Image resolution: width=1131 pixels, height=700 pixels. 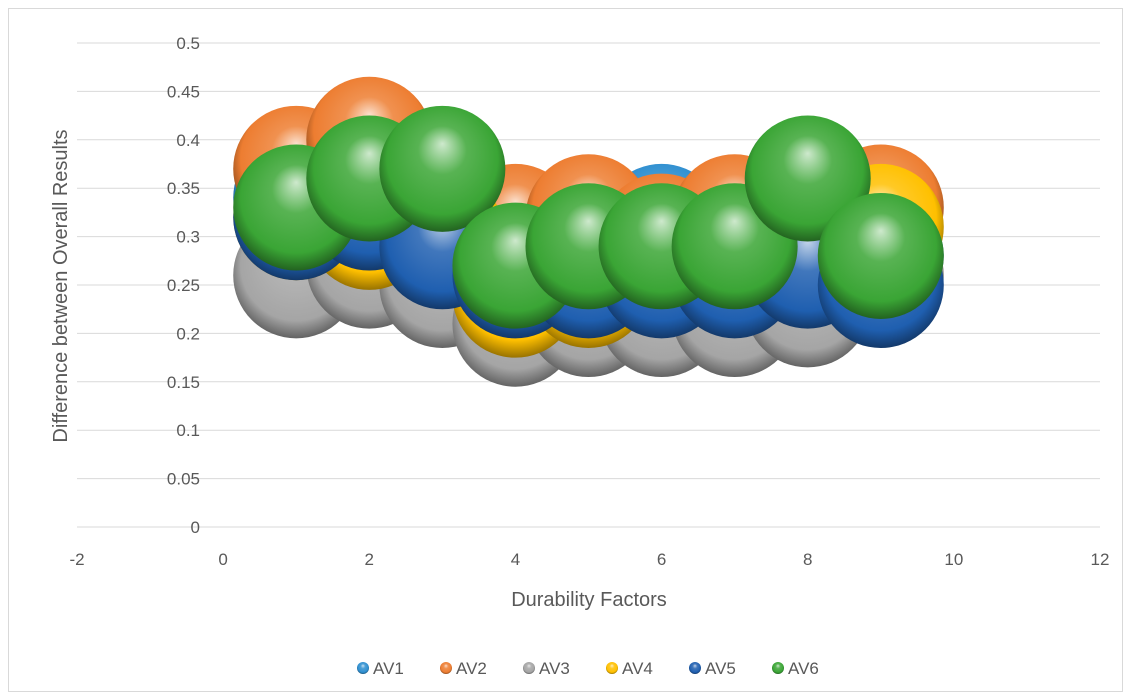 I want to click on legend-label: AV3, so click(x=554, y=668).